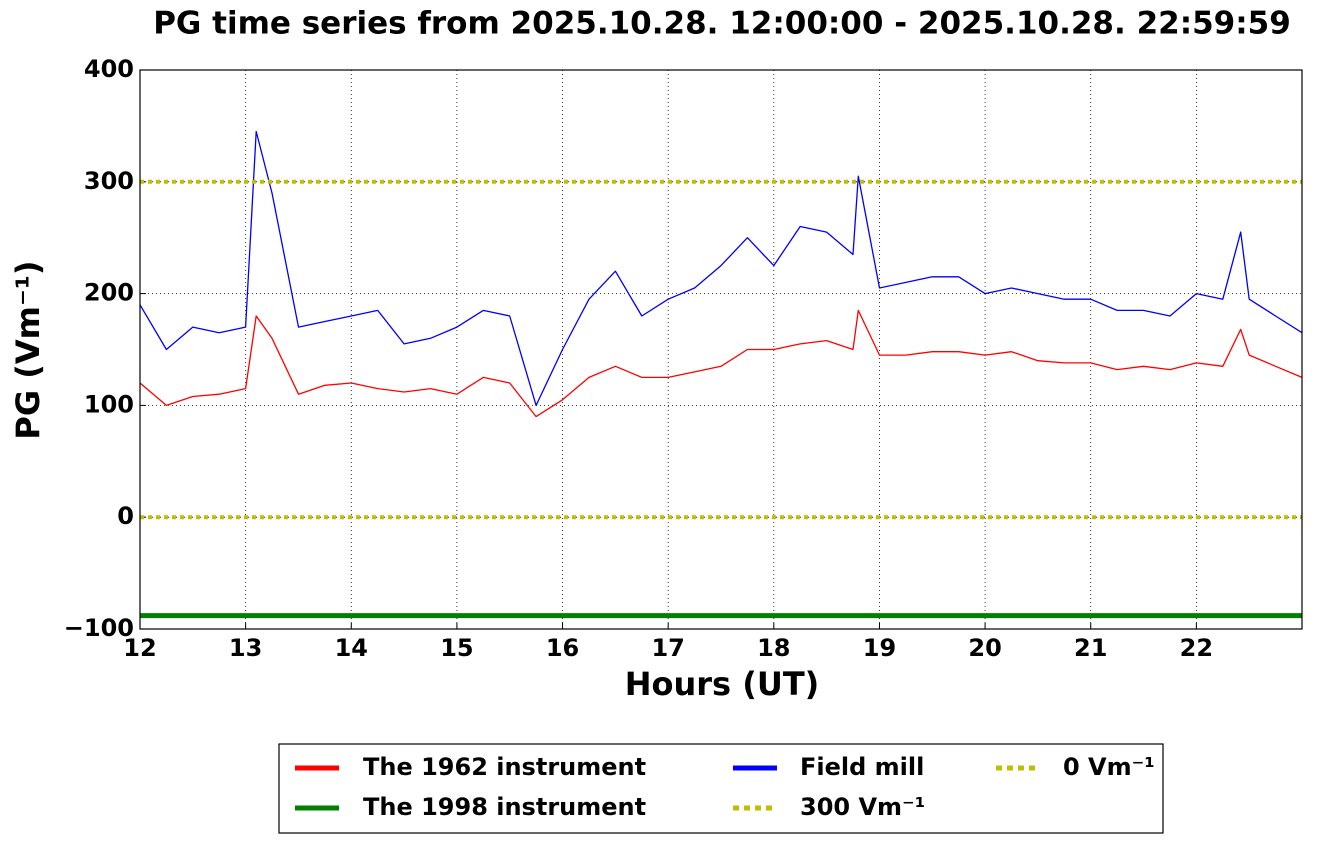 Image resolution: width=1341 pixels, height=848 pixels. Describe the element at coordinates (773, 648) in the screenshot. I see `x-tick-label: 18` at that location.